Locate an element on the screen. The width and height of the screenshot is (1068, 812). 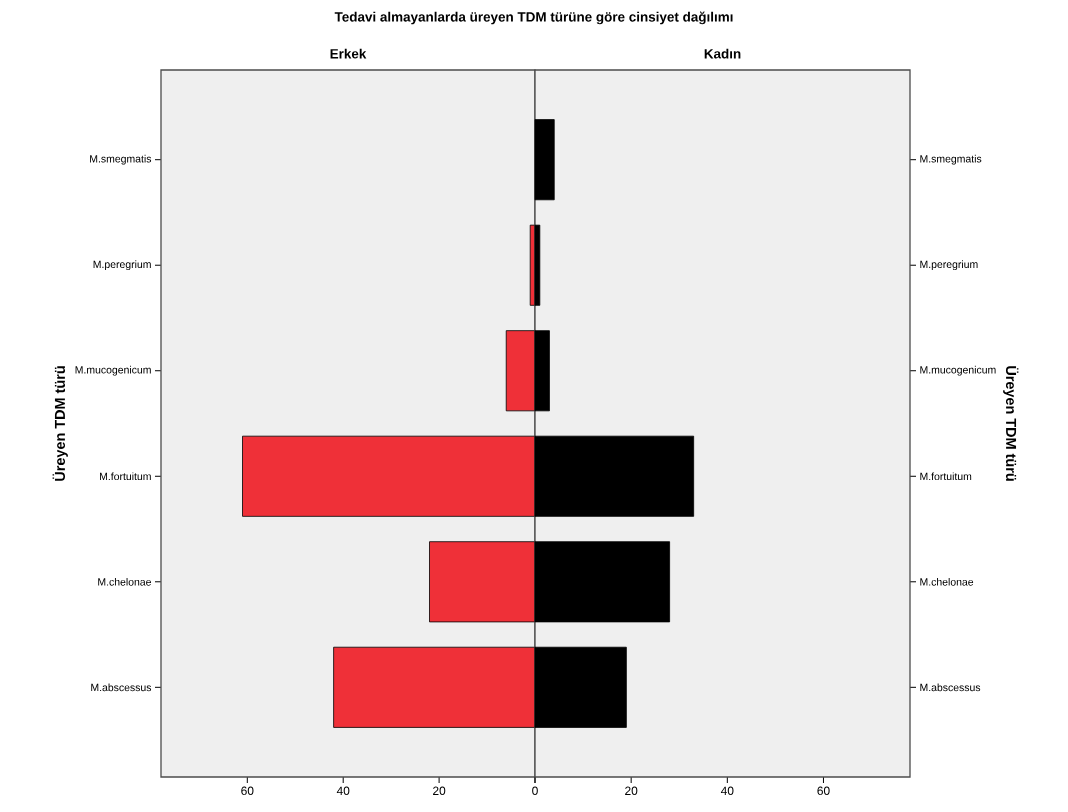
bar is located at coordinates (544, 160).